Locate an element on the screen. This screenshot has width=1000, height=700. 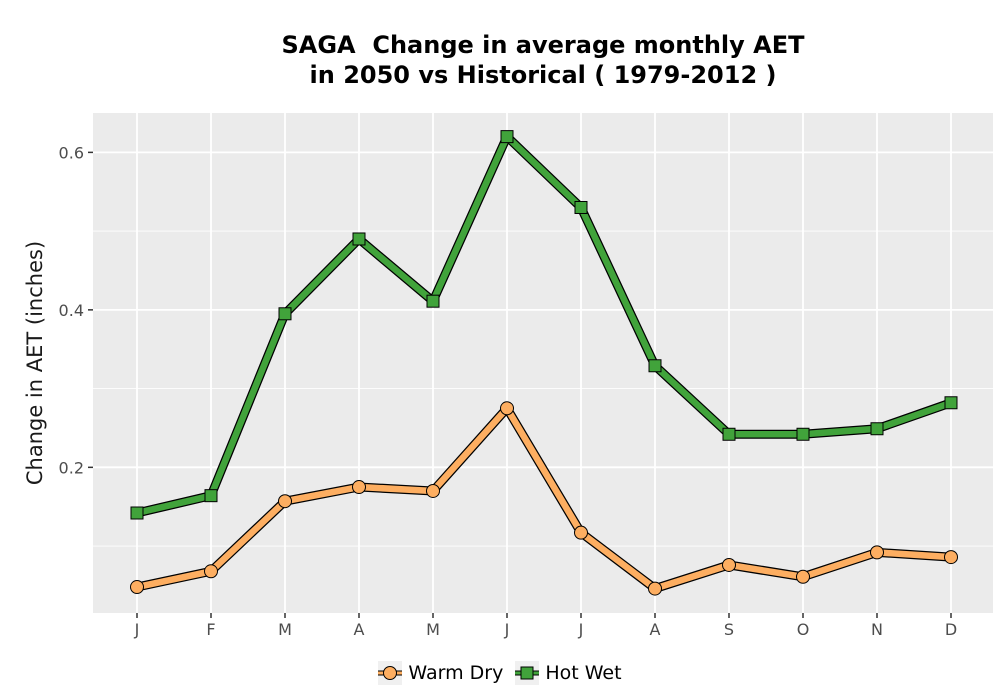
circle-marker-icon is located at coordinates (390, 673).